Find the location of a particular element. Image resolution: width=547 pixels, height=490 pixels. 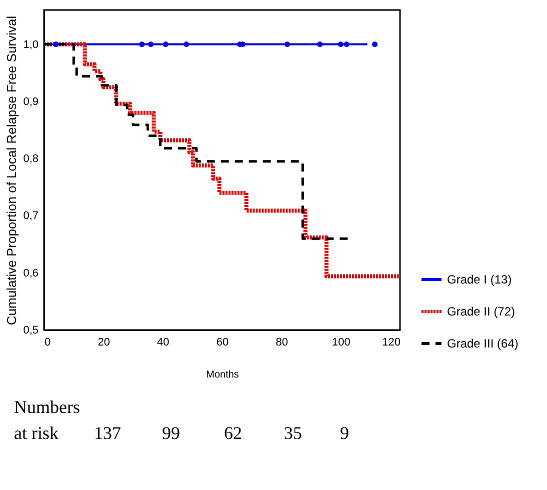

legend-label: Grade I (13) is located at coordinates (479, 279).